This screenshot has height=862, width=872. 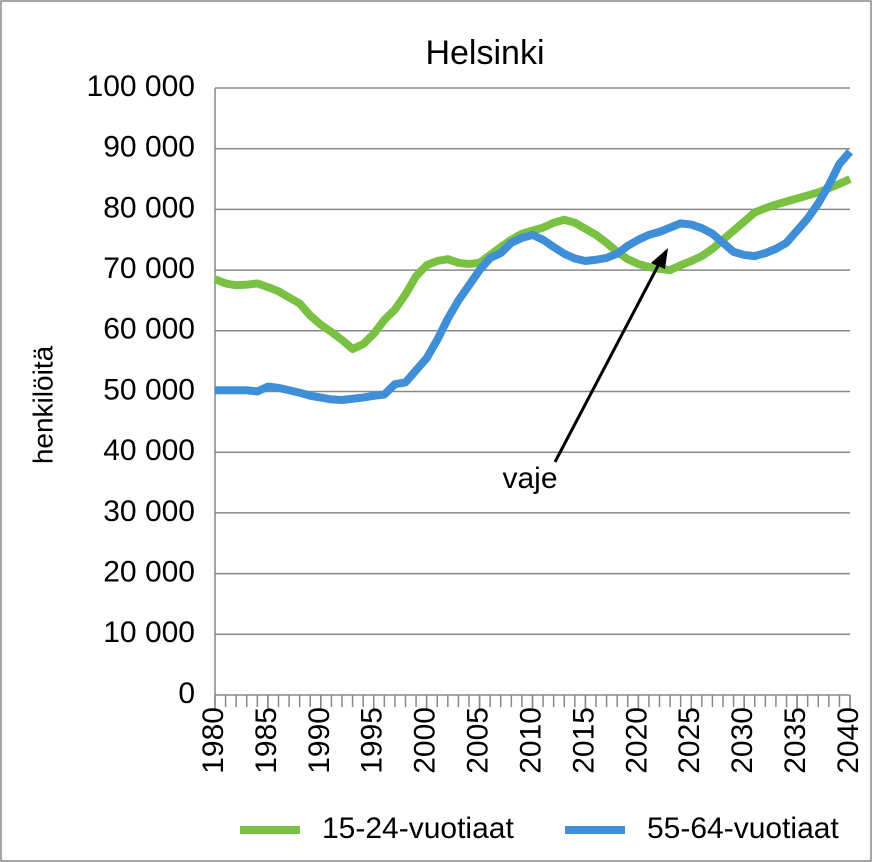 What do you see at coordinates (689, 740) in the screenshot?
I see `x-tick-label: 2025` at bounding box center [689, 740].